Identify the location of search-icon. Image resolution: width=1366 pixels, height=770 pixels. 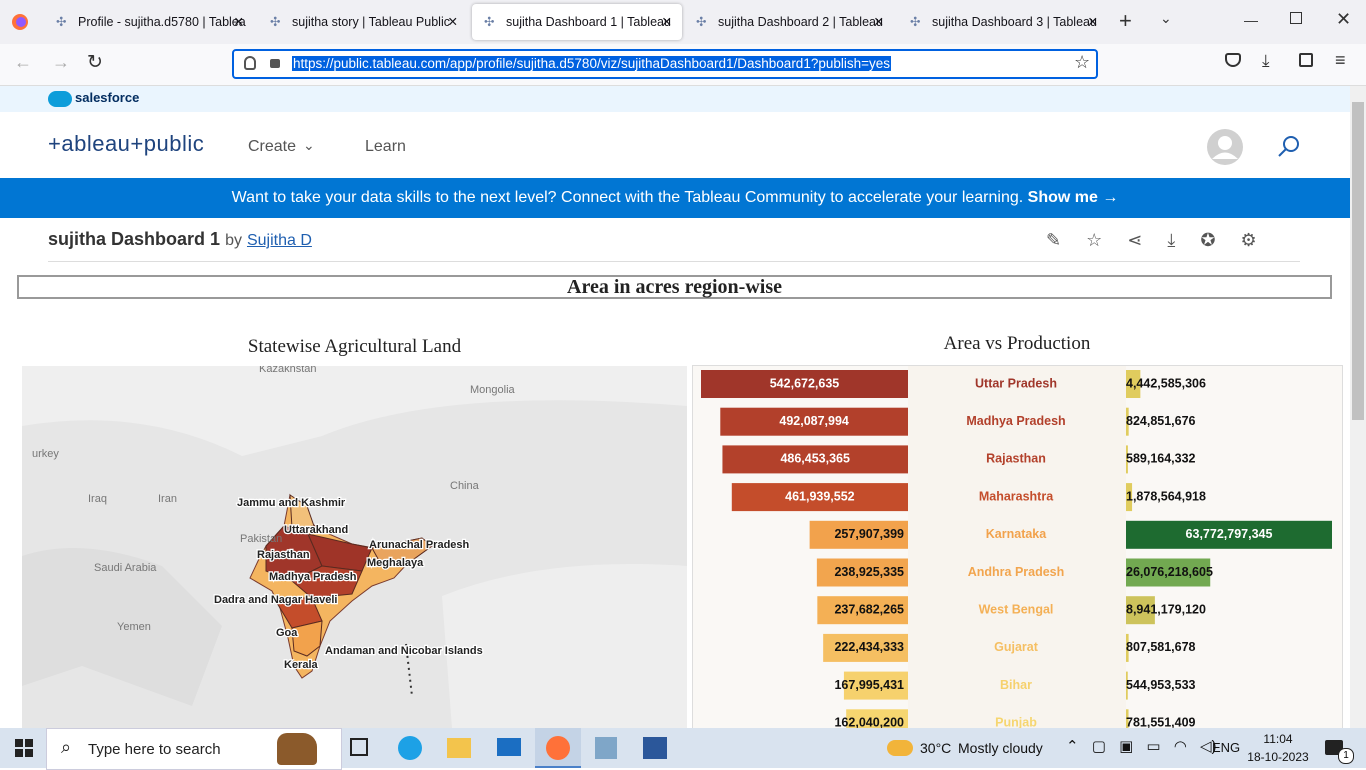
(1289, 147).